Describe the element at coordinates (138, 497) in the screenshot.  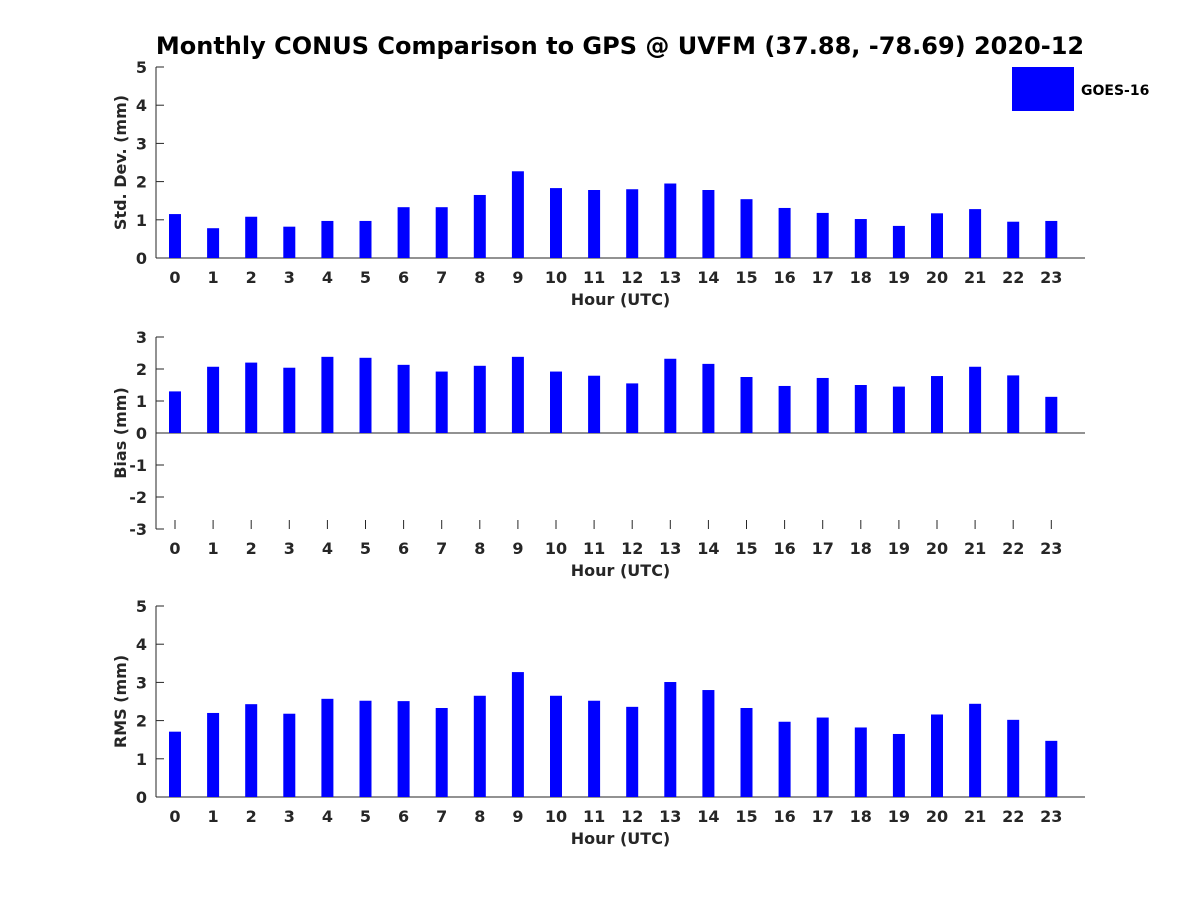
I see `y-tick-label: -2` at that location.